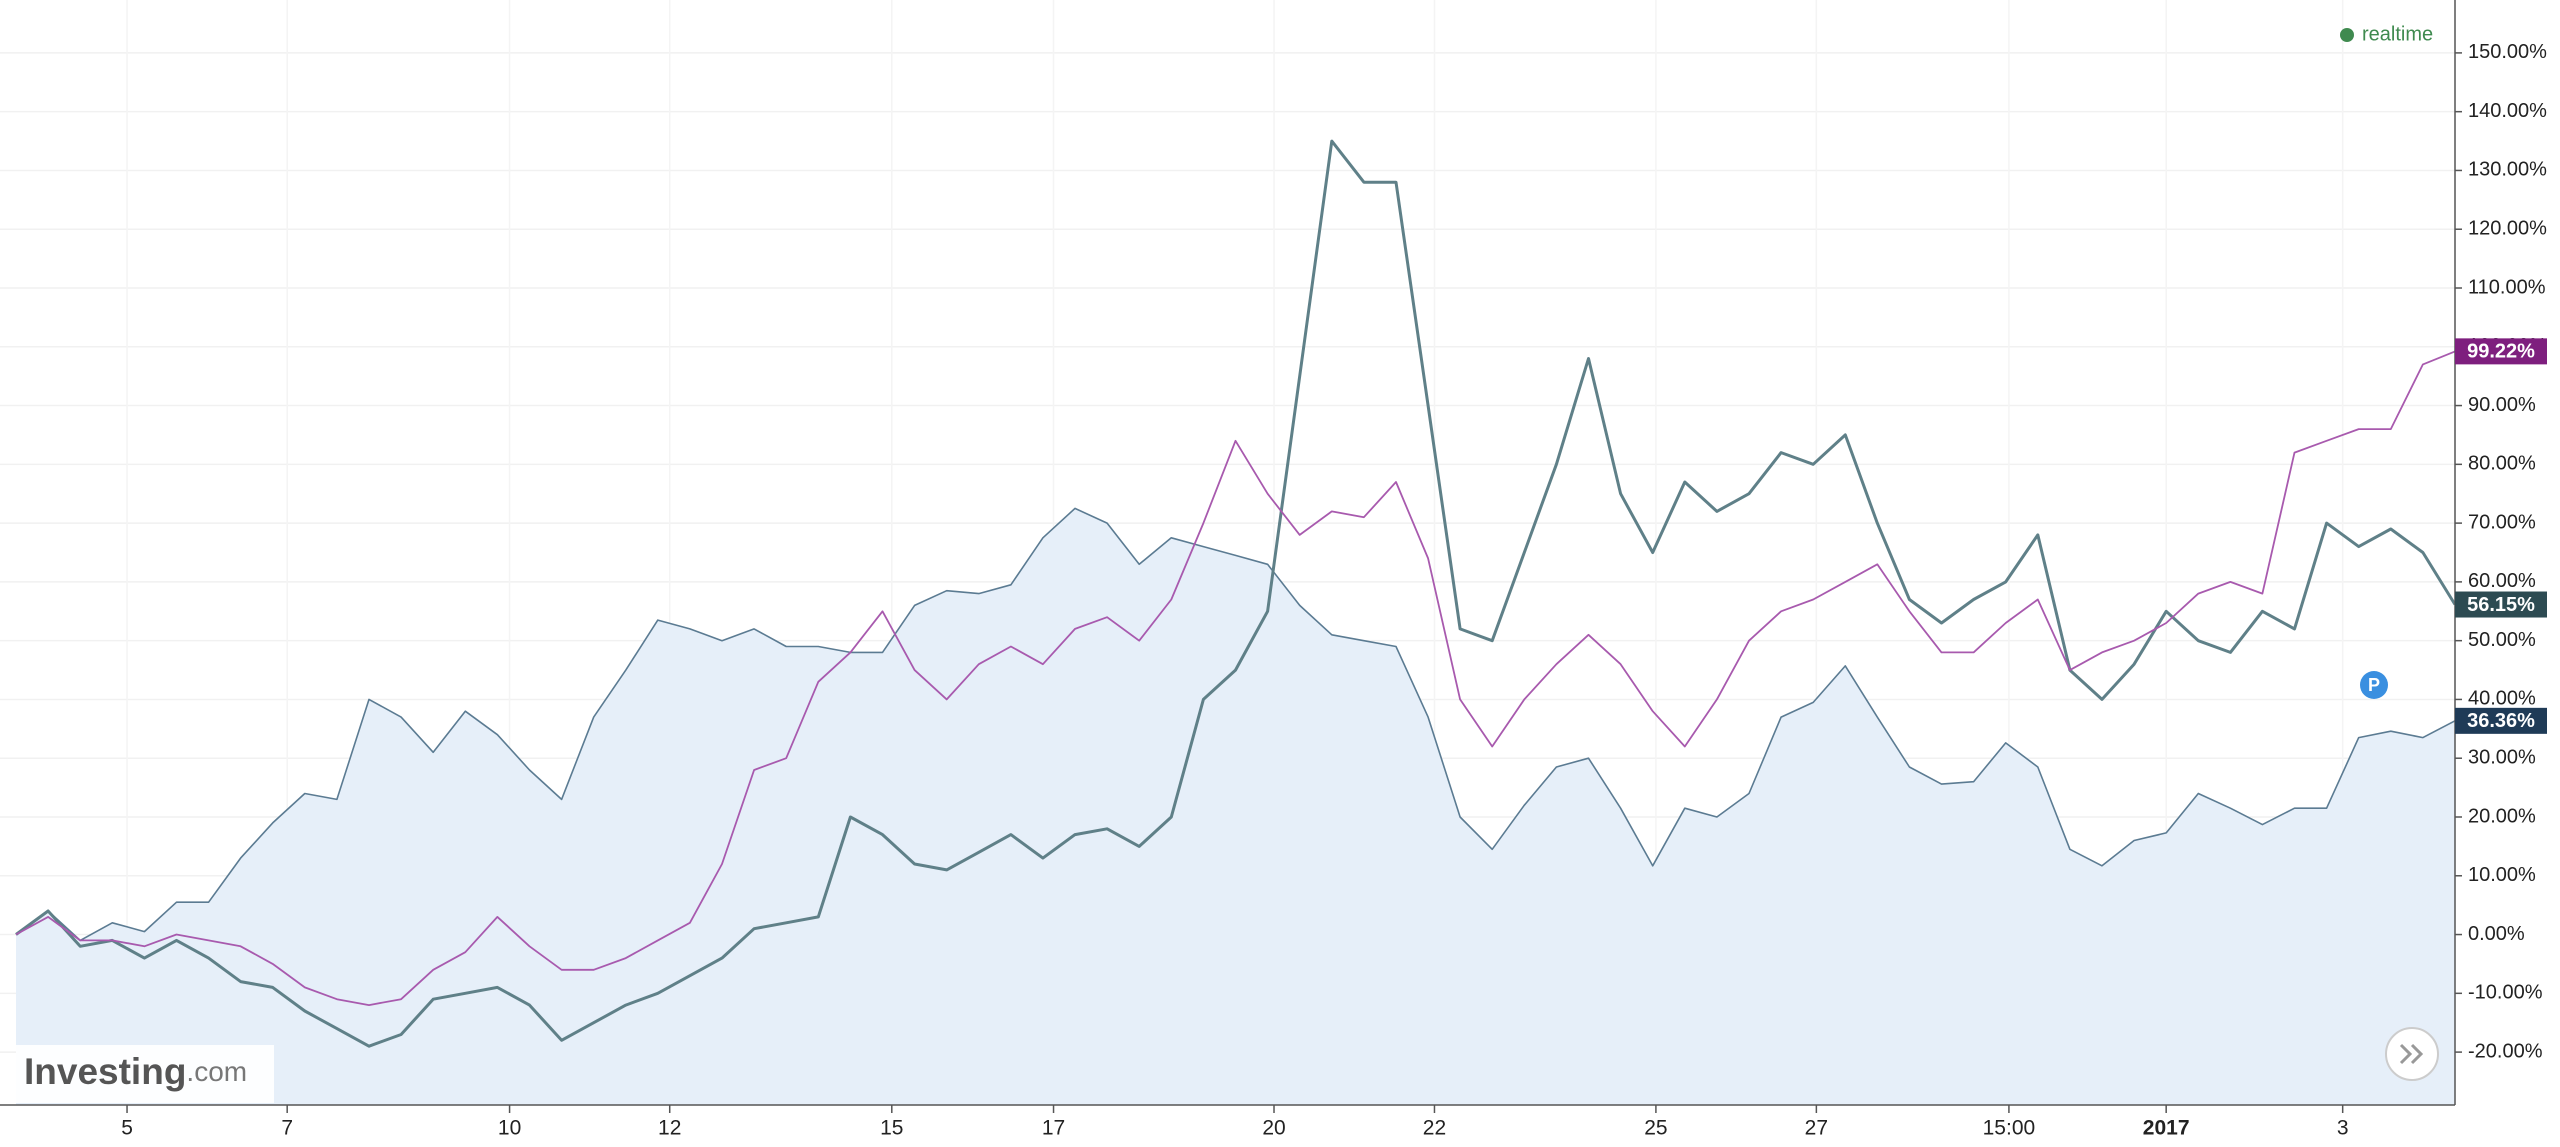 This screenshot has width=2560, height=1147. I want to click on y-tick-label: 110.00%, so click(2507, 287).